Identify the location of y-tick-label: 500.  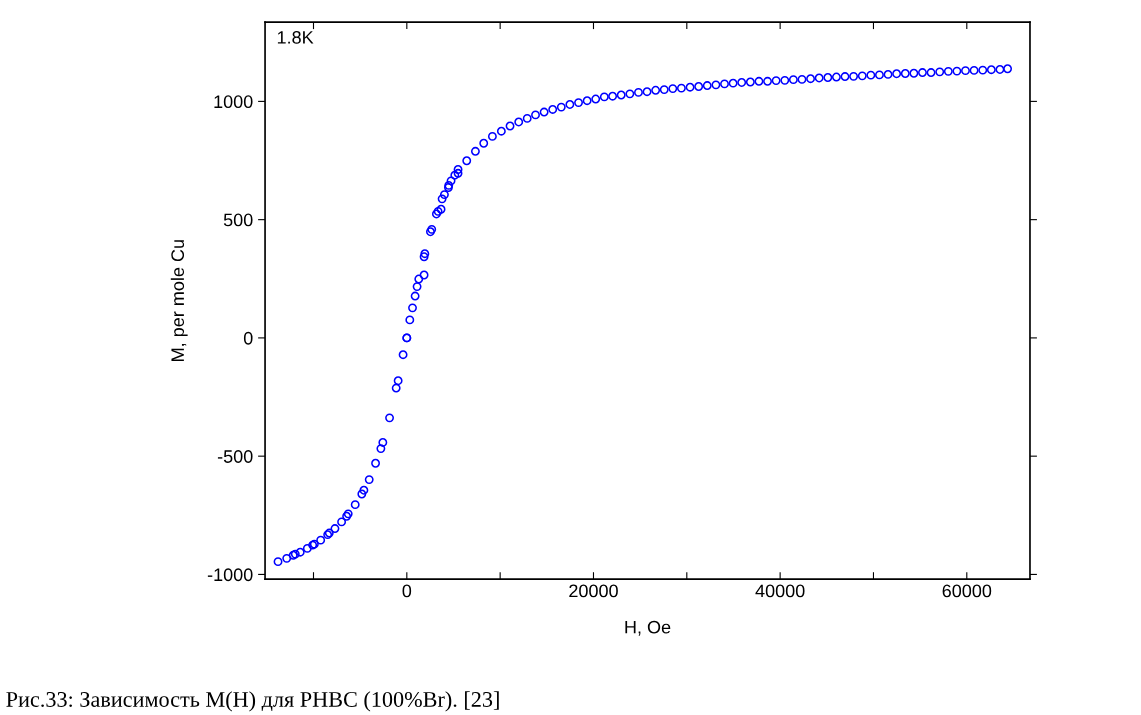
(238, 220).